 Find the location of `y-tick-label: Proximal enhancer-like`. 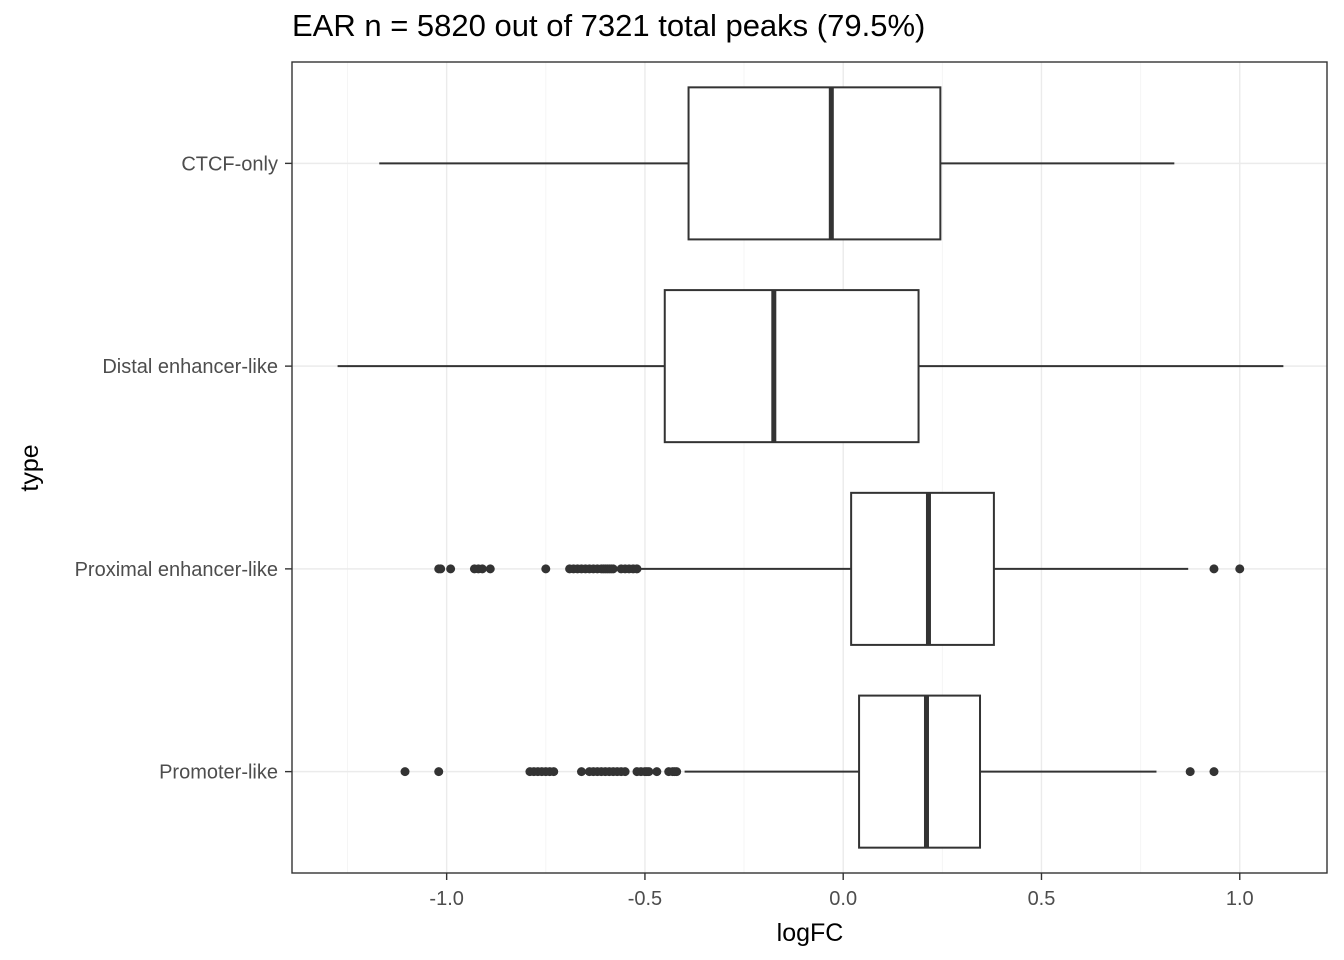

y-tick-label: Proximal enhancer-like is located at coordinates (176, 570).